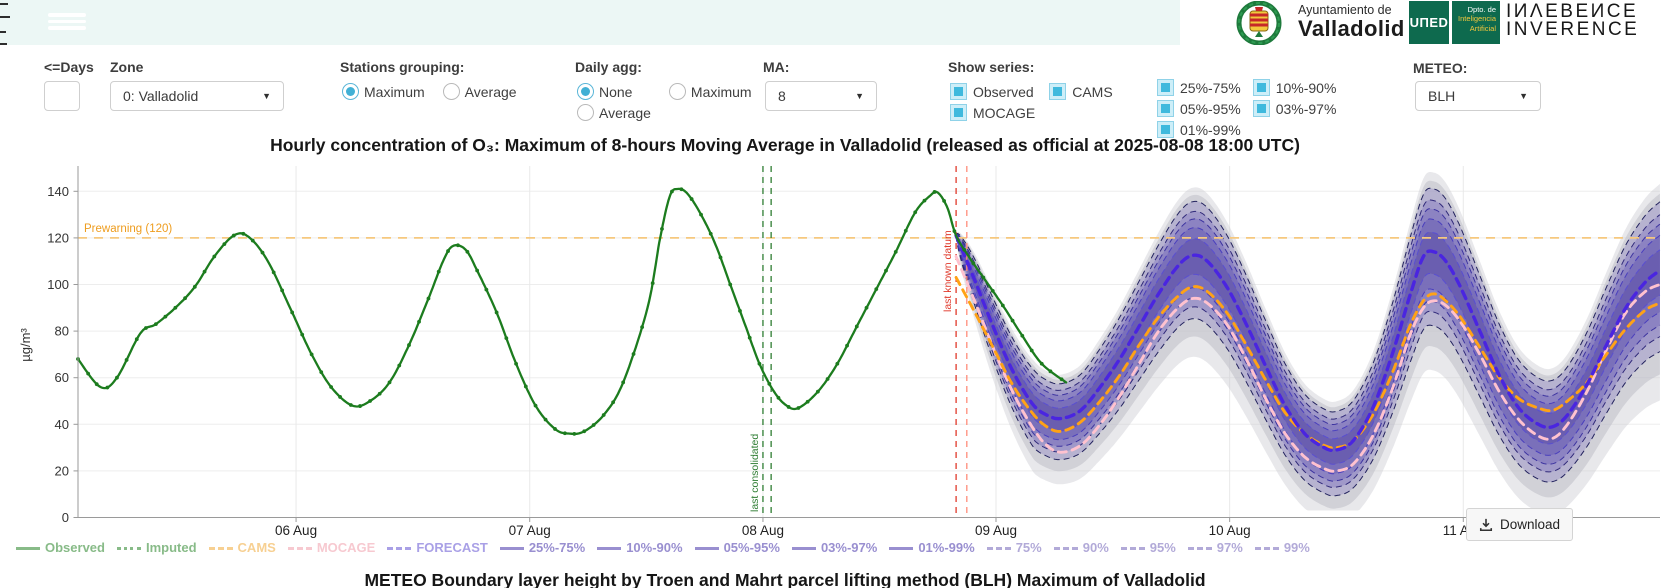  I want to click on legend-label: 05%-95%, so click(751, 547).